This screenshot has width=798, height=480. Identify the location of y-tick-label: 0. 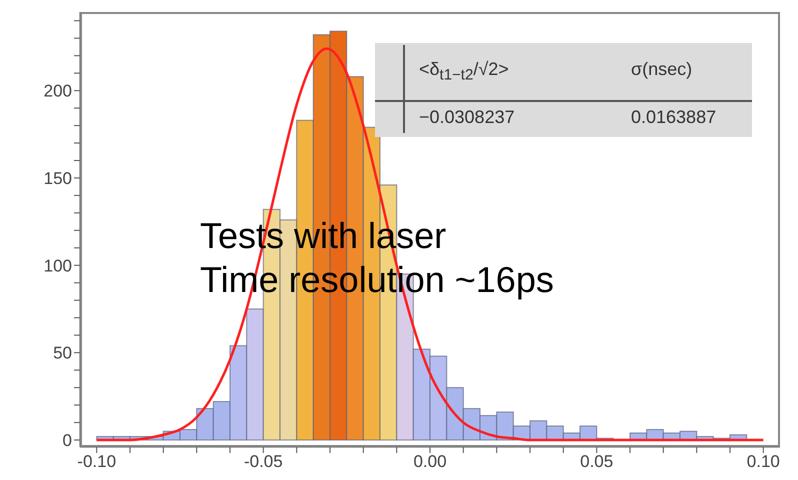
(67, 440).